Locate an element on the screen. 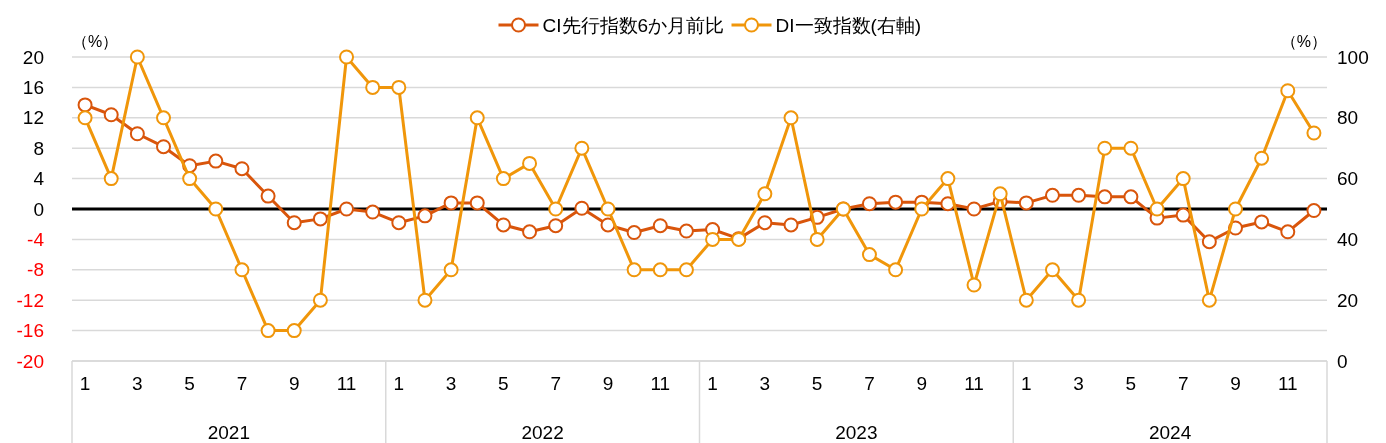  y-tick-label: 12 is located at coordinates (33, 118).